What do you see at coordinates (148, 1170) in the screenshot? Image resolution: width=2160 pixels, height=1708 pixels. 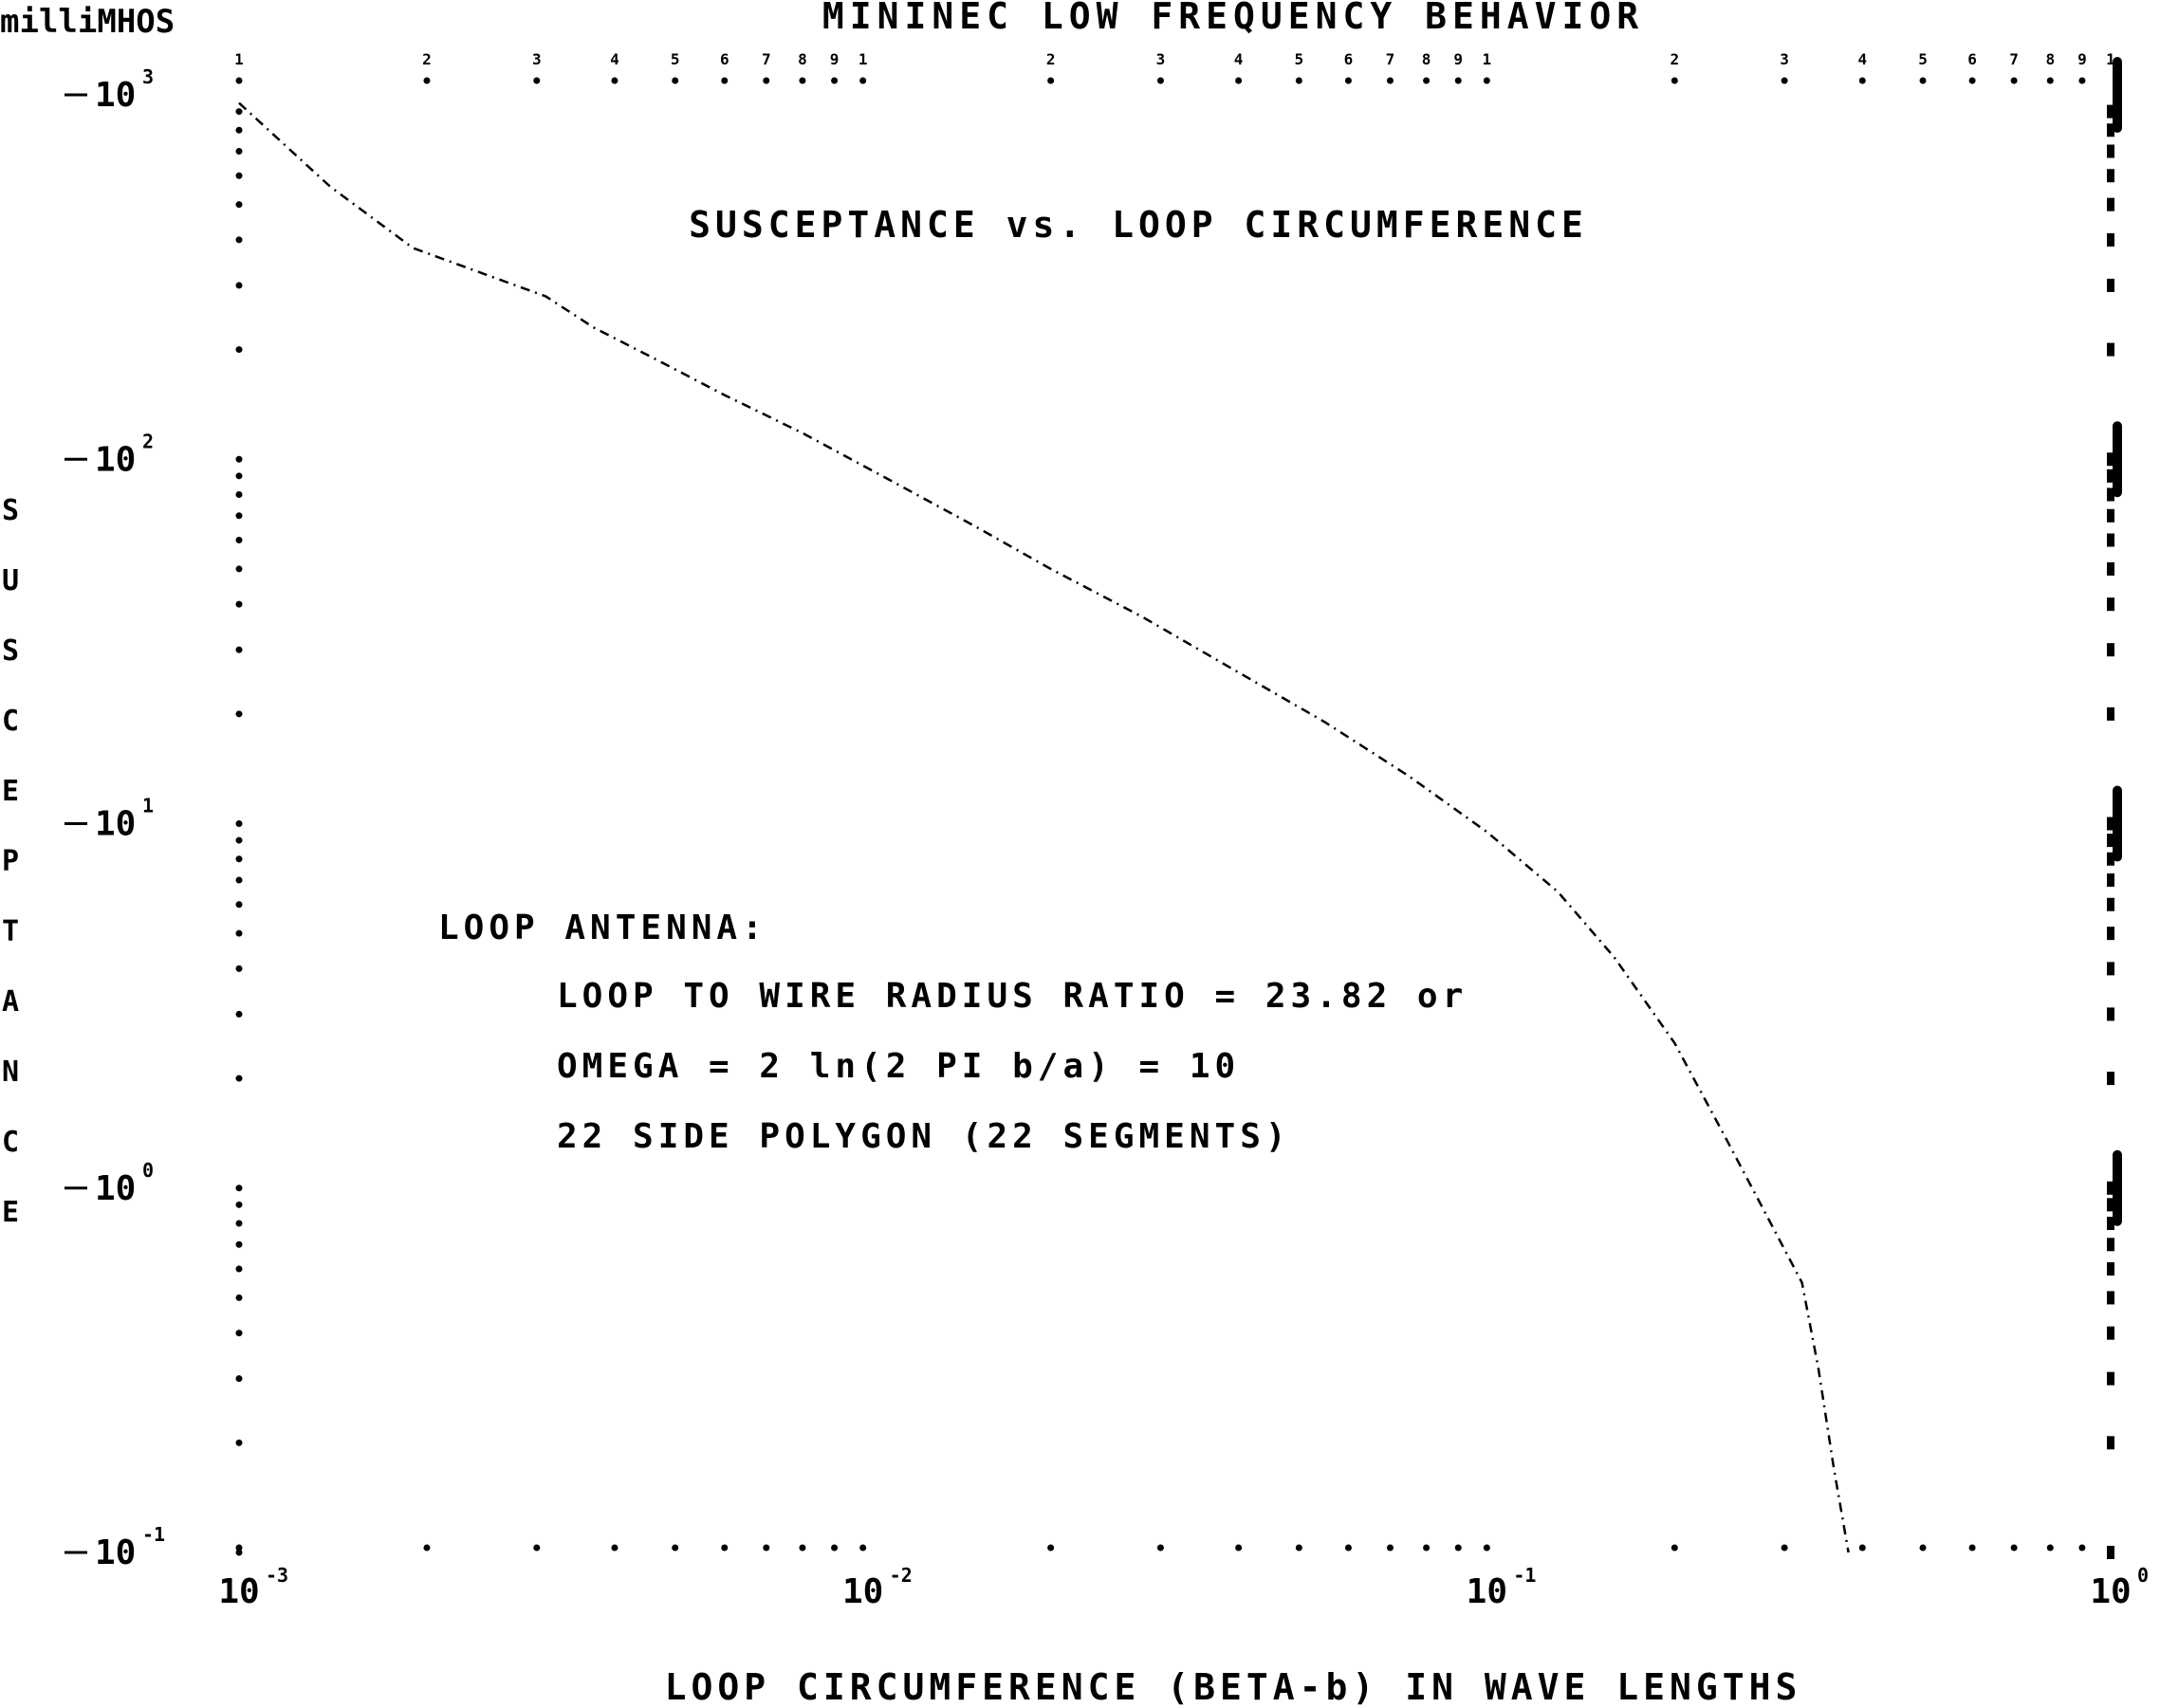 I see `y-tick-exponent: 0` at bounding box center [148, 1170].